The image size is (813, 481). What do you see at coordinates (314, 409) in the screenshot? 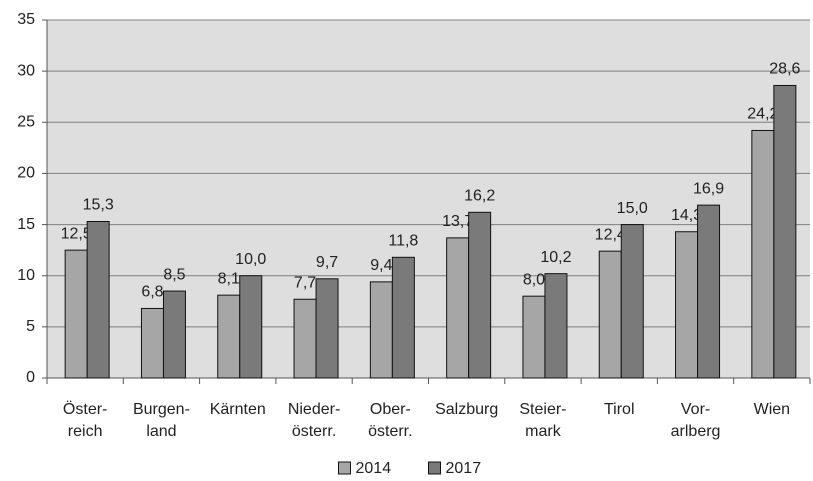
I see `x-tick-label-line: Nieder-` at bounding box center [314, 409].